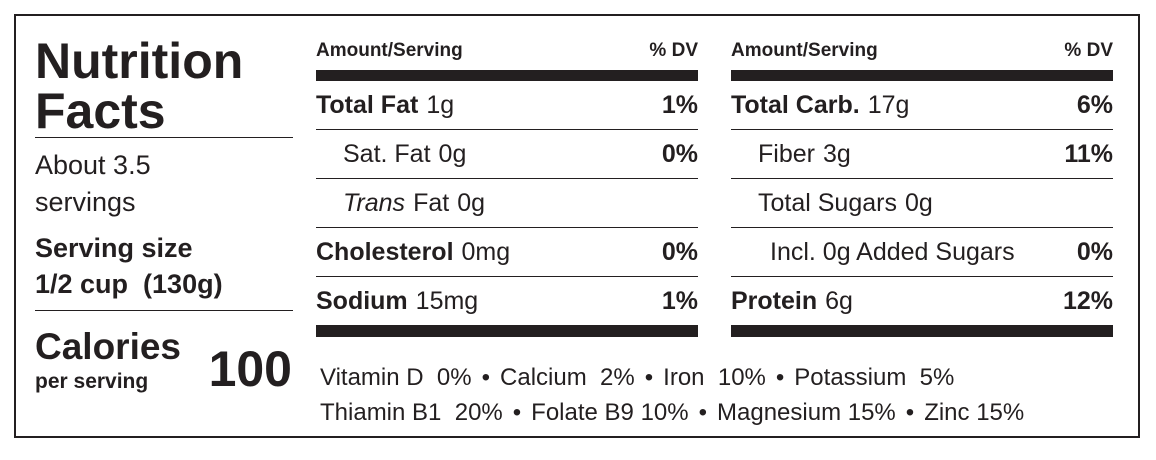 The image size is (1156, 460). Describe the element at coordinates (1087, 300) in the screenshot. I see `dv: 12%` at that location.